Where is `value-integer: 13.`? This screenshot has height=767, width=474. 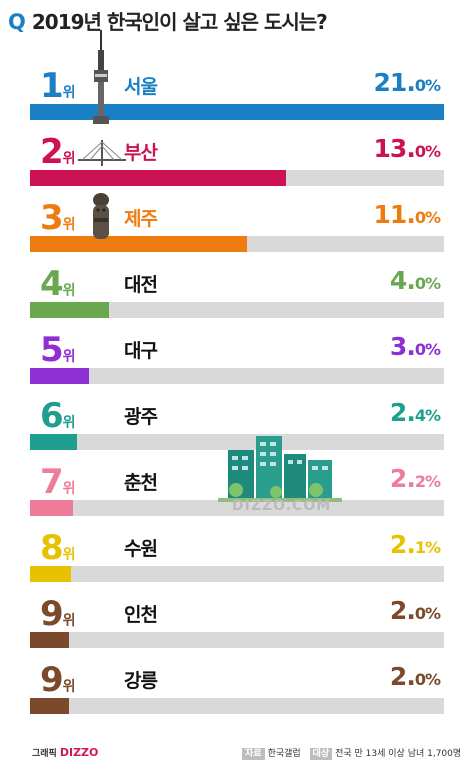 value-integer: 13. is located at coordinates (394, 148).